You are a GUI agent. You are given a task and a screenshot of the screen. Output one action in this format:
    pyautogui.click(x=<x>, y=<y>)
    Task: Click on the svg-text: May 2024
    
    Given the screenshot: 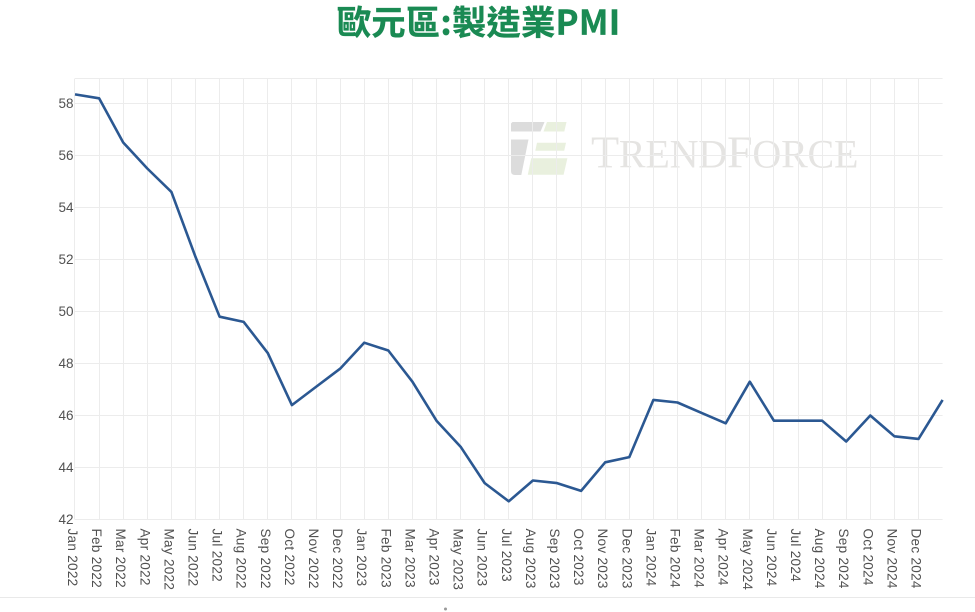 What is the action you would take?
    pyautogui.click(x=747, y=560)
    